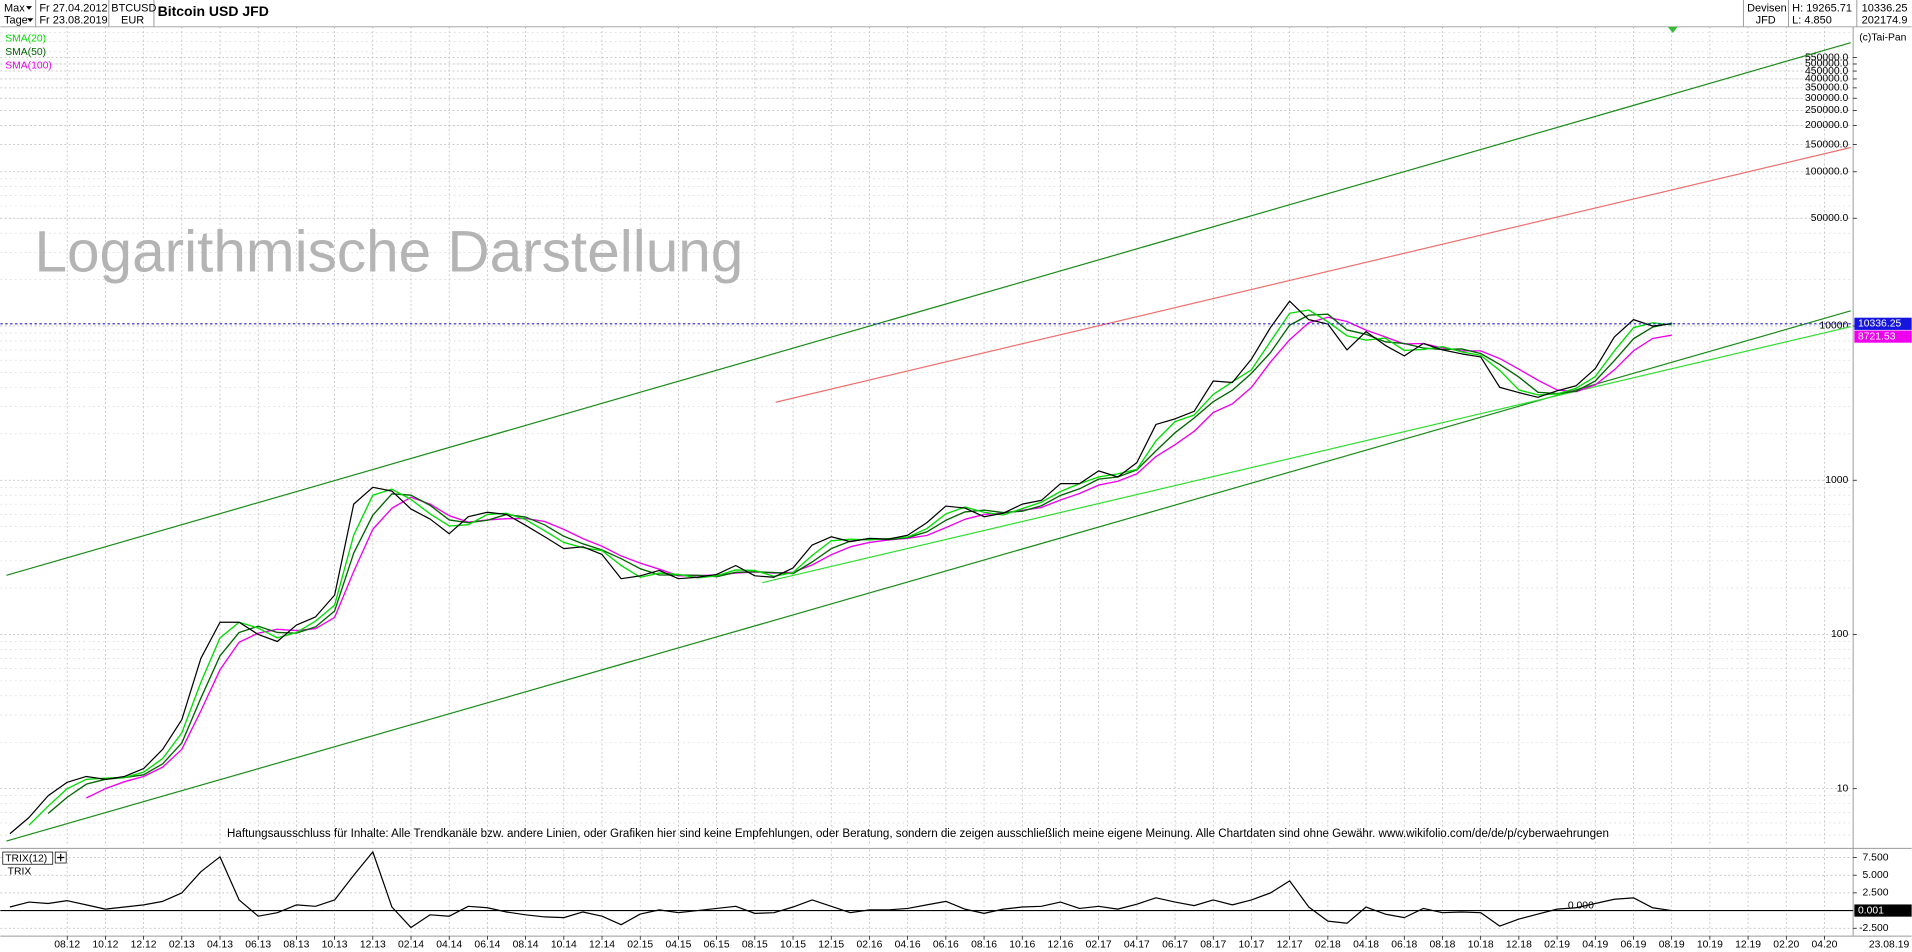  What do you see at coordinates (182, 944) in the screenshot?
I see `x-tick-label: 02.13` at bounding box center [182, 944].